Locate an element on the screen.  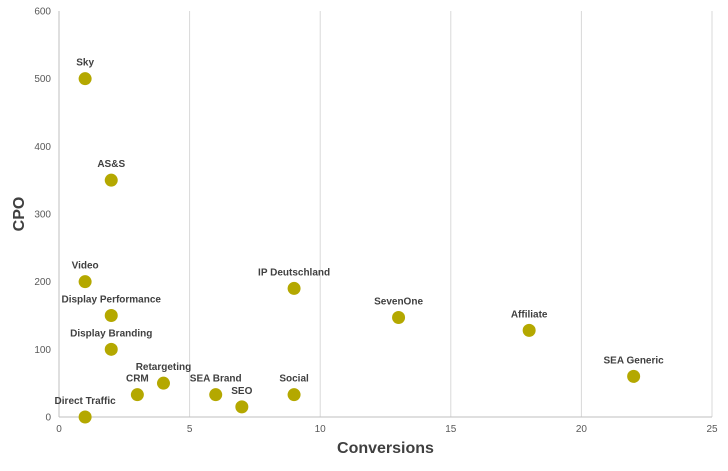
data-label: Retargeting is located at coordinates (164, 367).